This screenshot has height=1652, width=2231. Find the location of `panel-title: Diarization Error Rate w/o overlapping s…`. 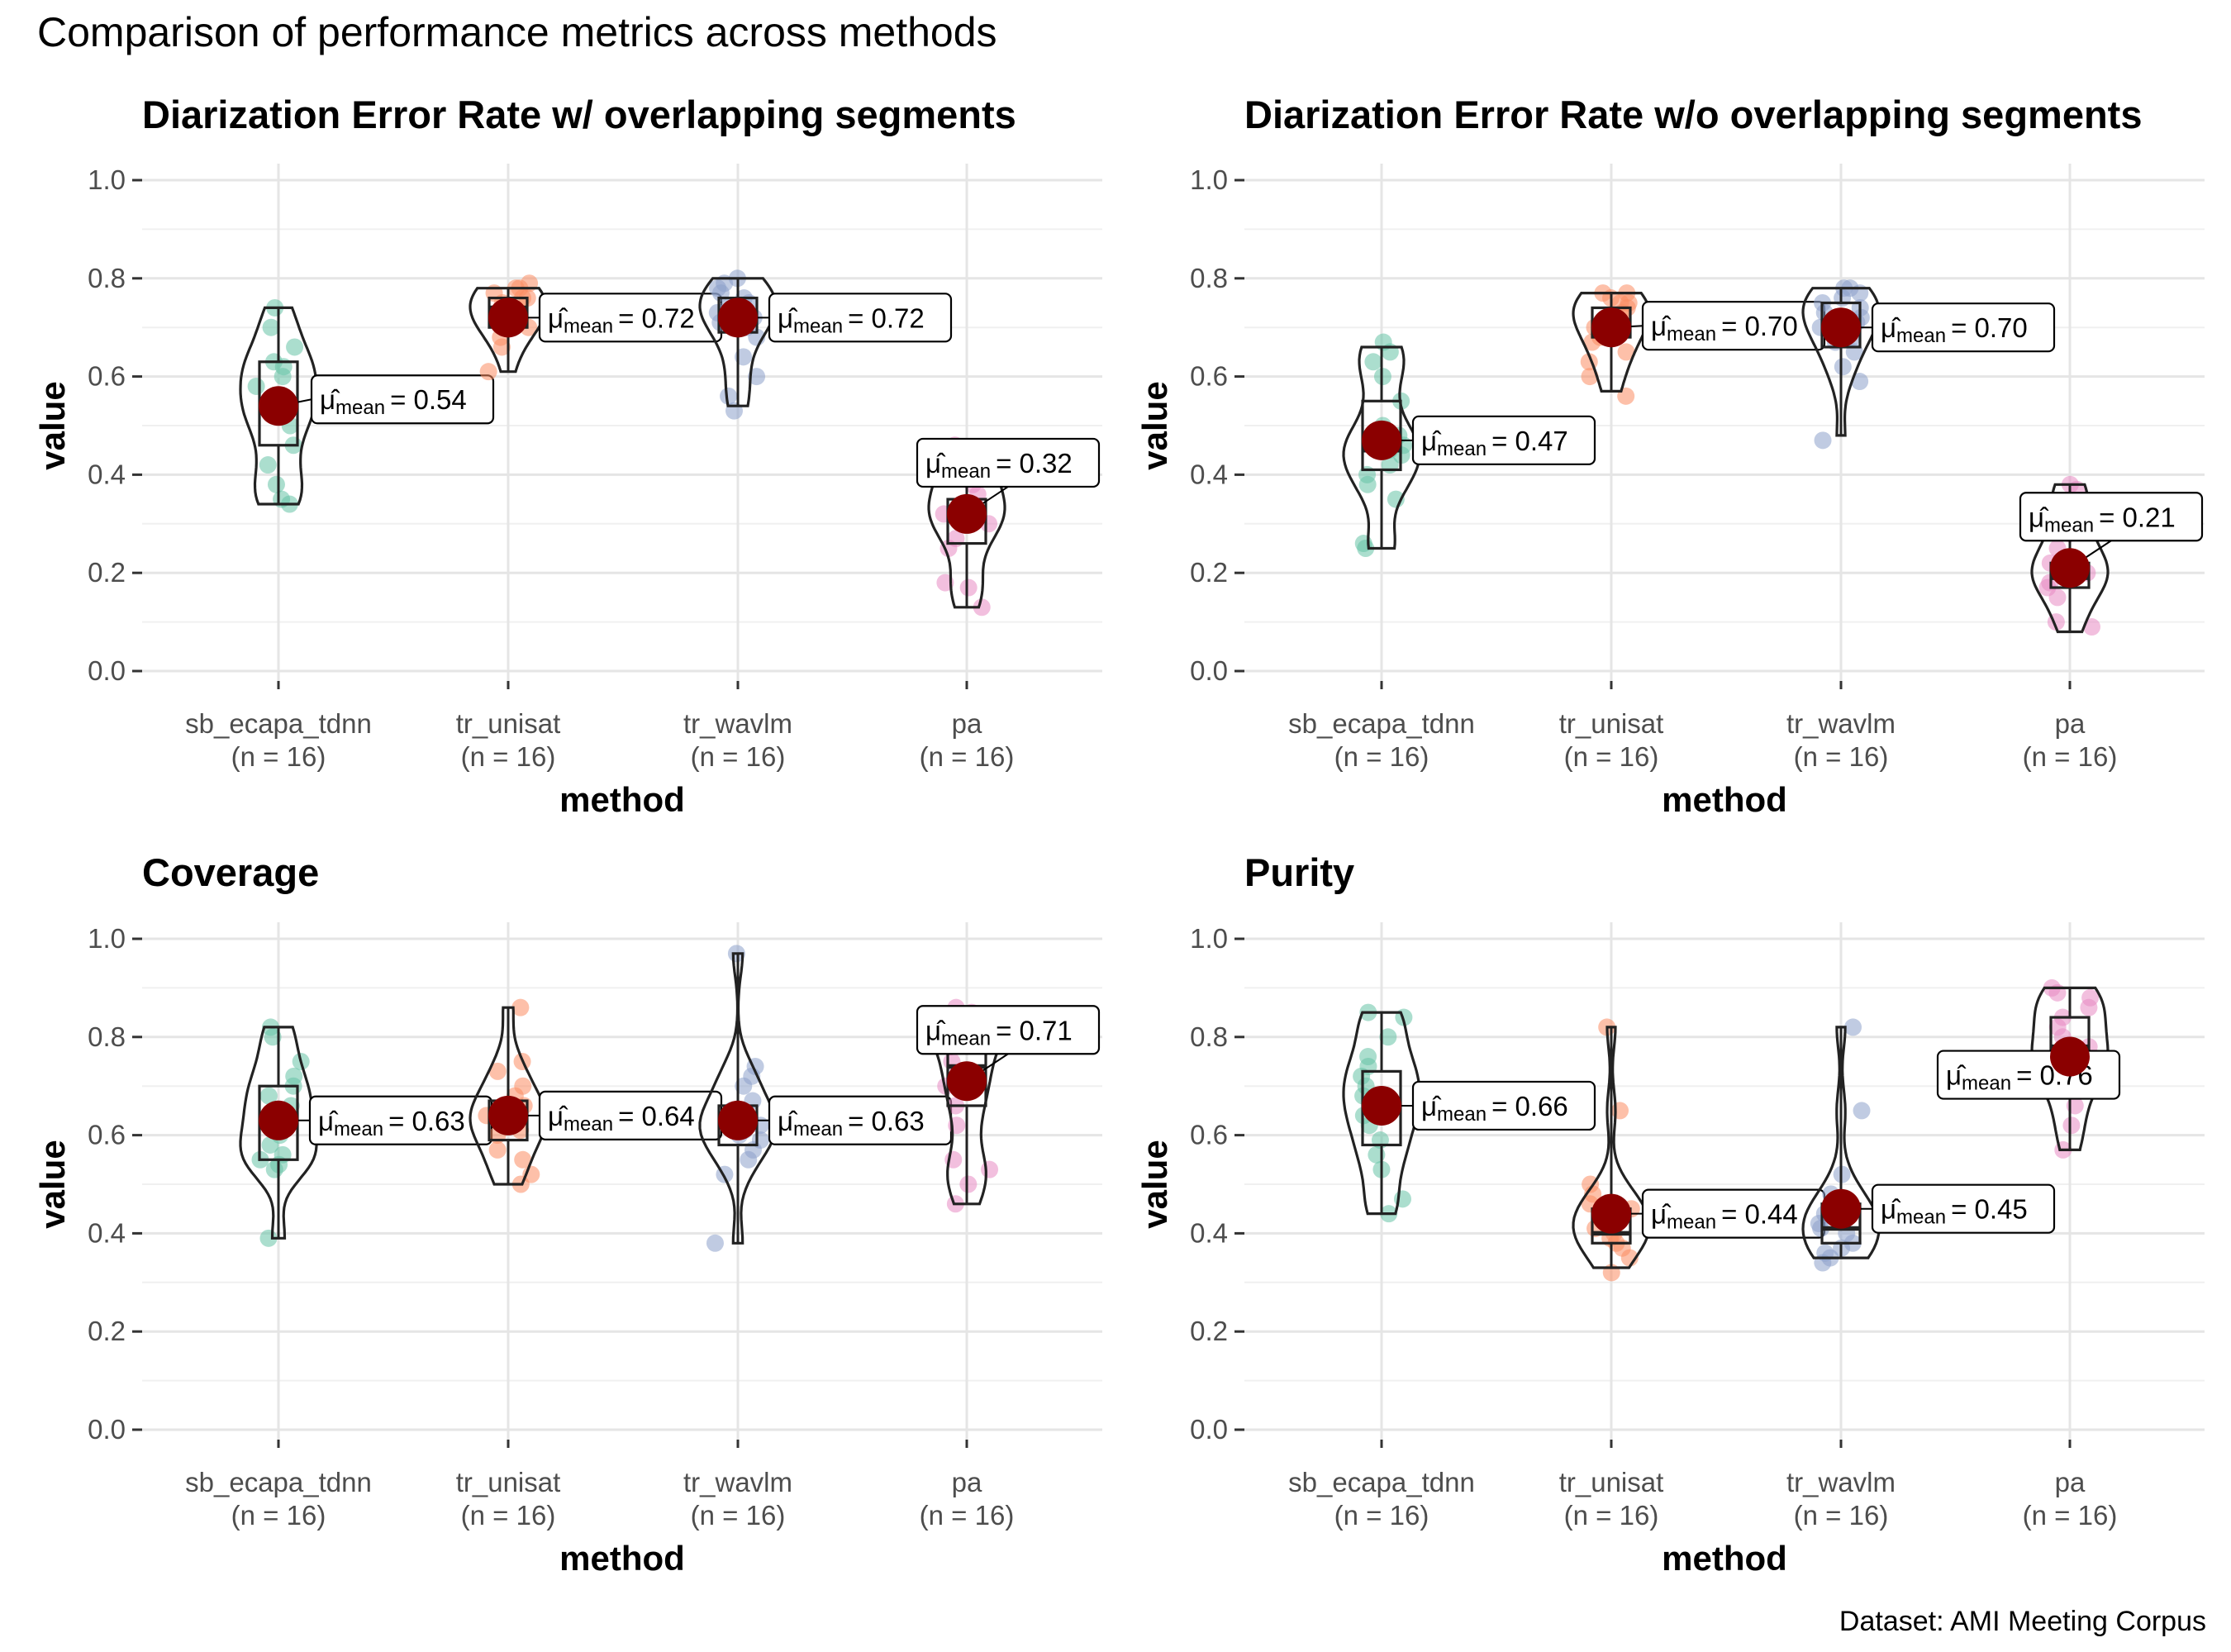

panel-title: Diarization Error Rate w/o overlapping s… is located at coordinates (1693, 114).